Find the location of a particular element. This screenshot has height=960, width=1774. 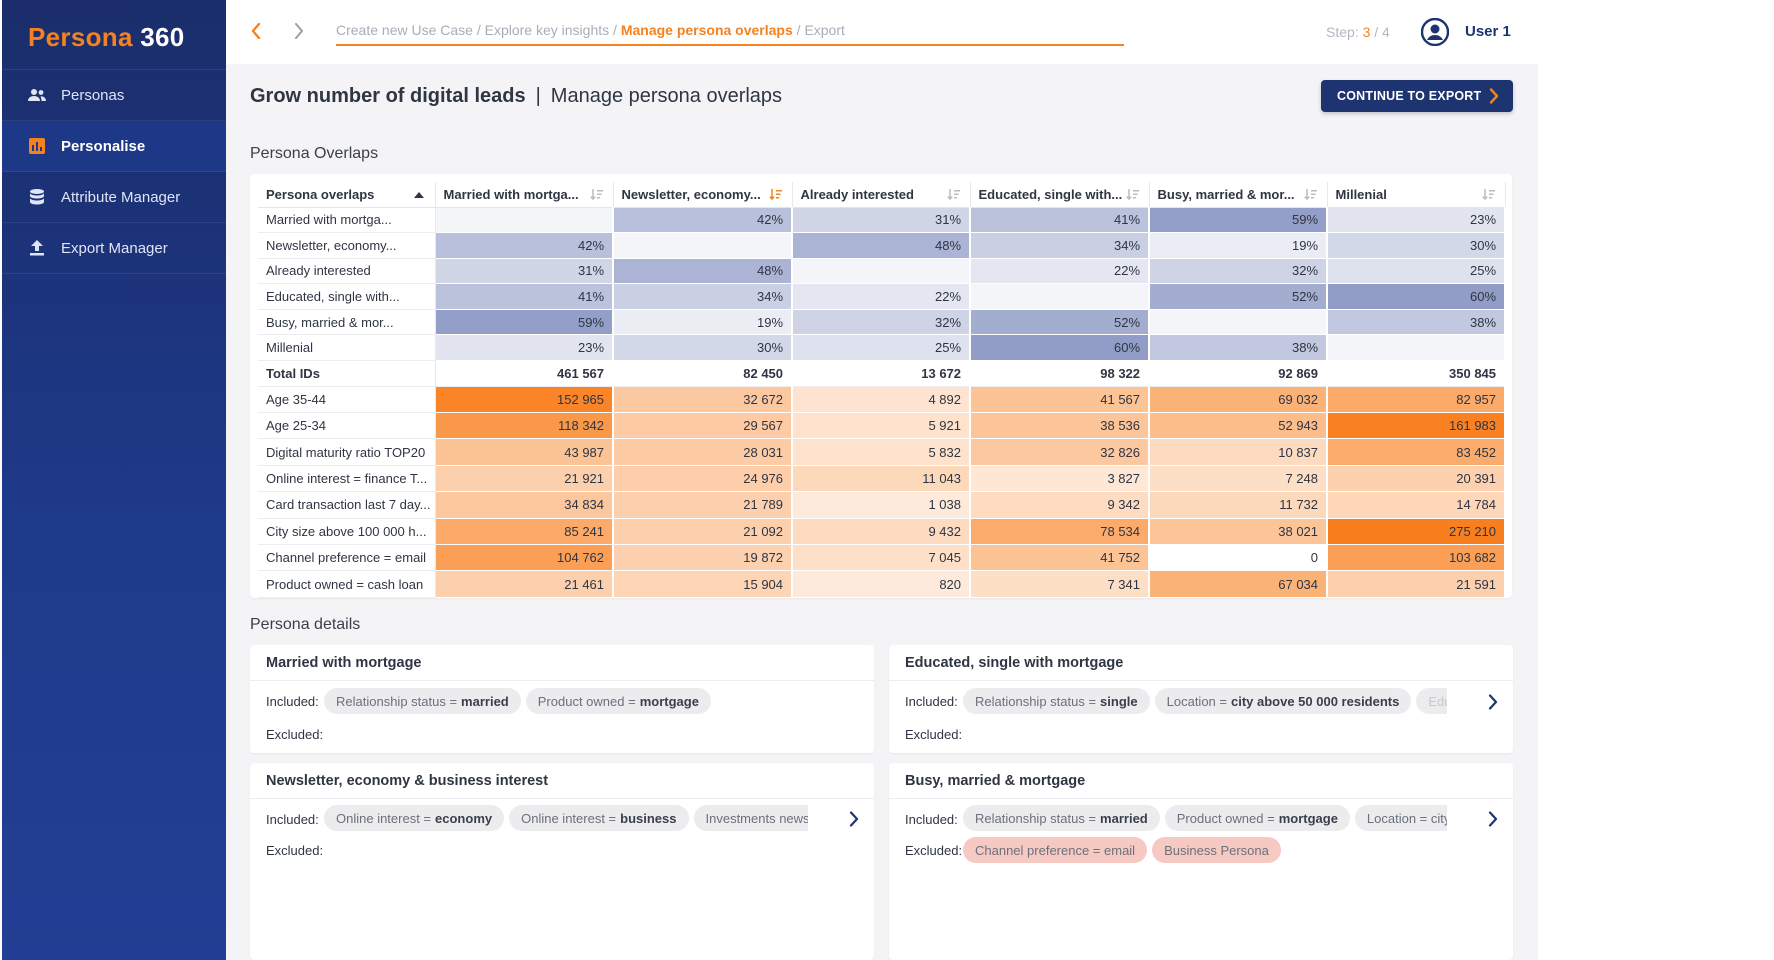

user-name: User 1 is located at coordinates (1488, 31).